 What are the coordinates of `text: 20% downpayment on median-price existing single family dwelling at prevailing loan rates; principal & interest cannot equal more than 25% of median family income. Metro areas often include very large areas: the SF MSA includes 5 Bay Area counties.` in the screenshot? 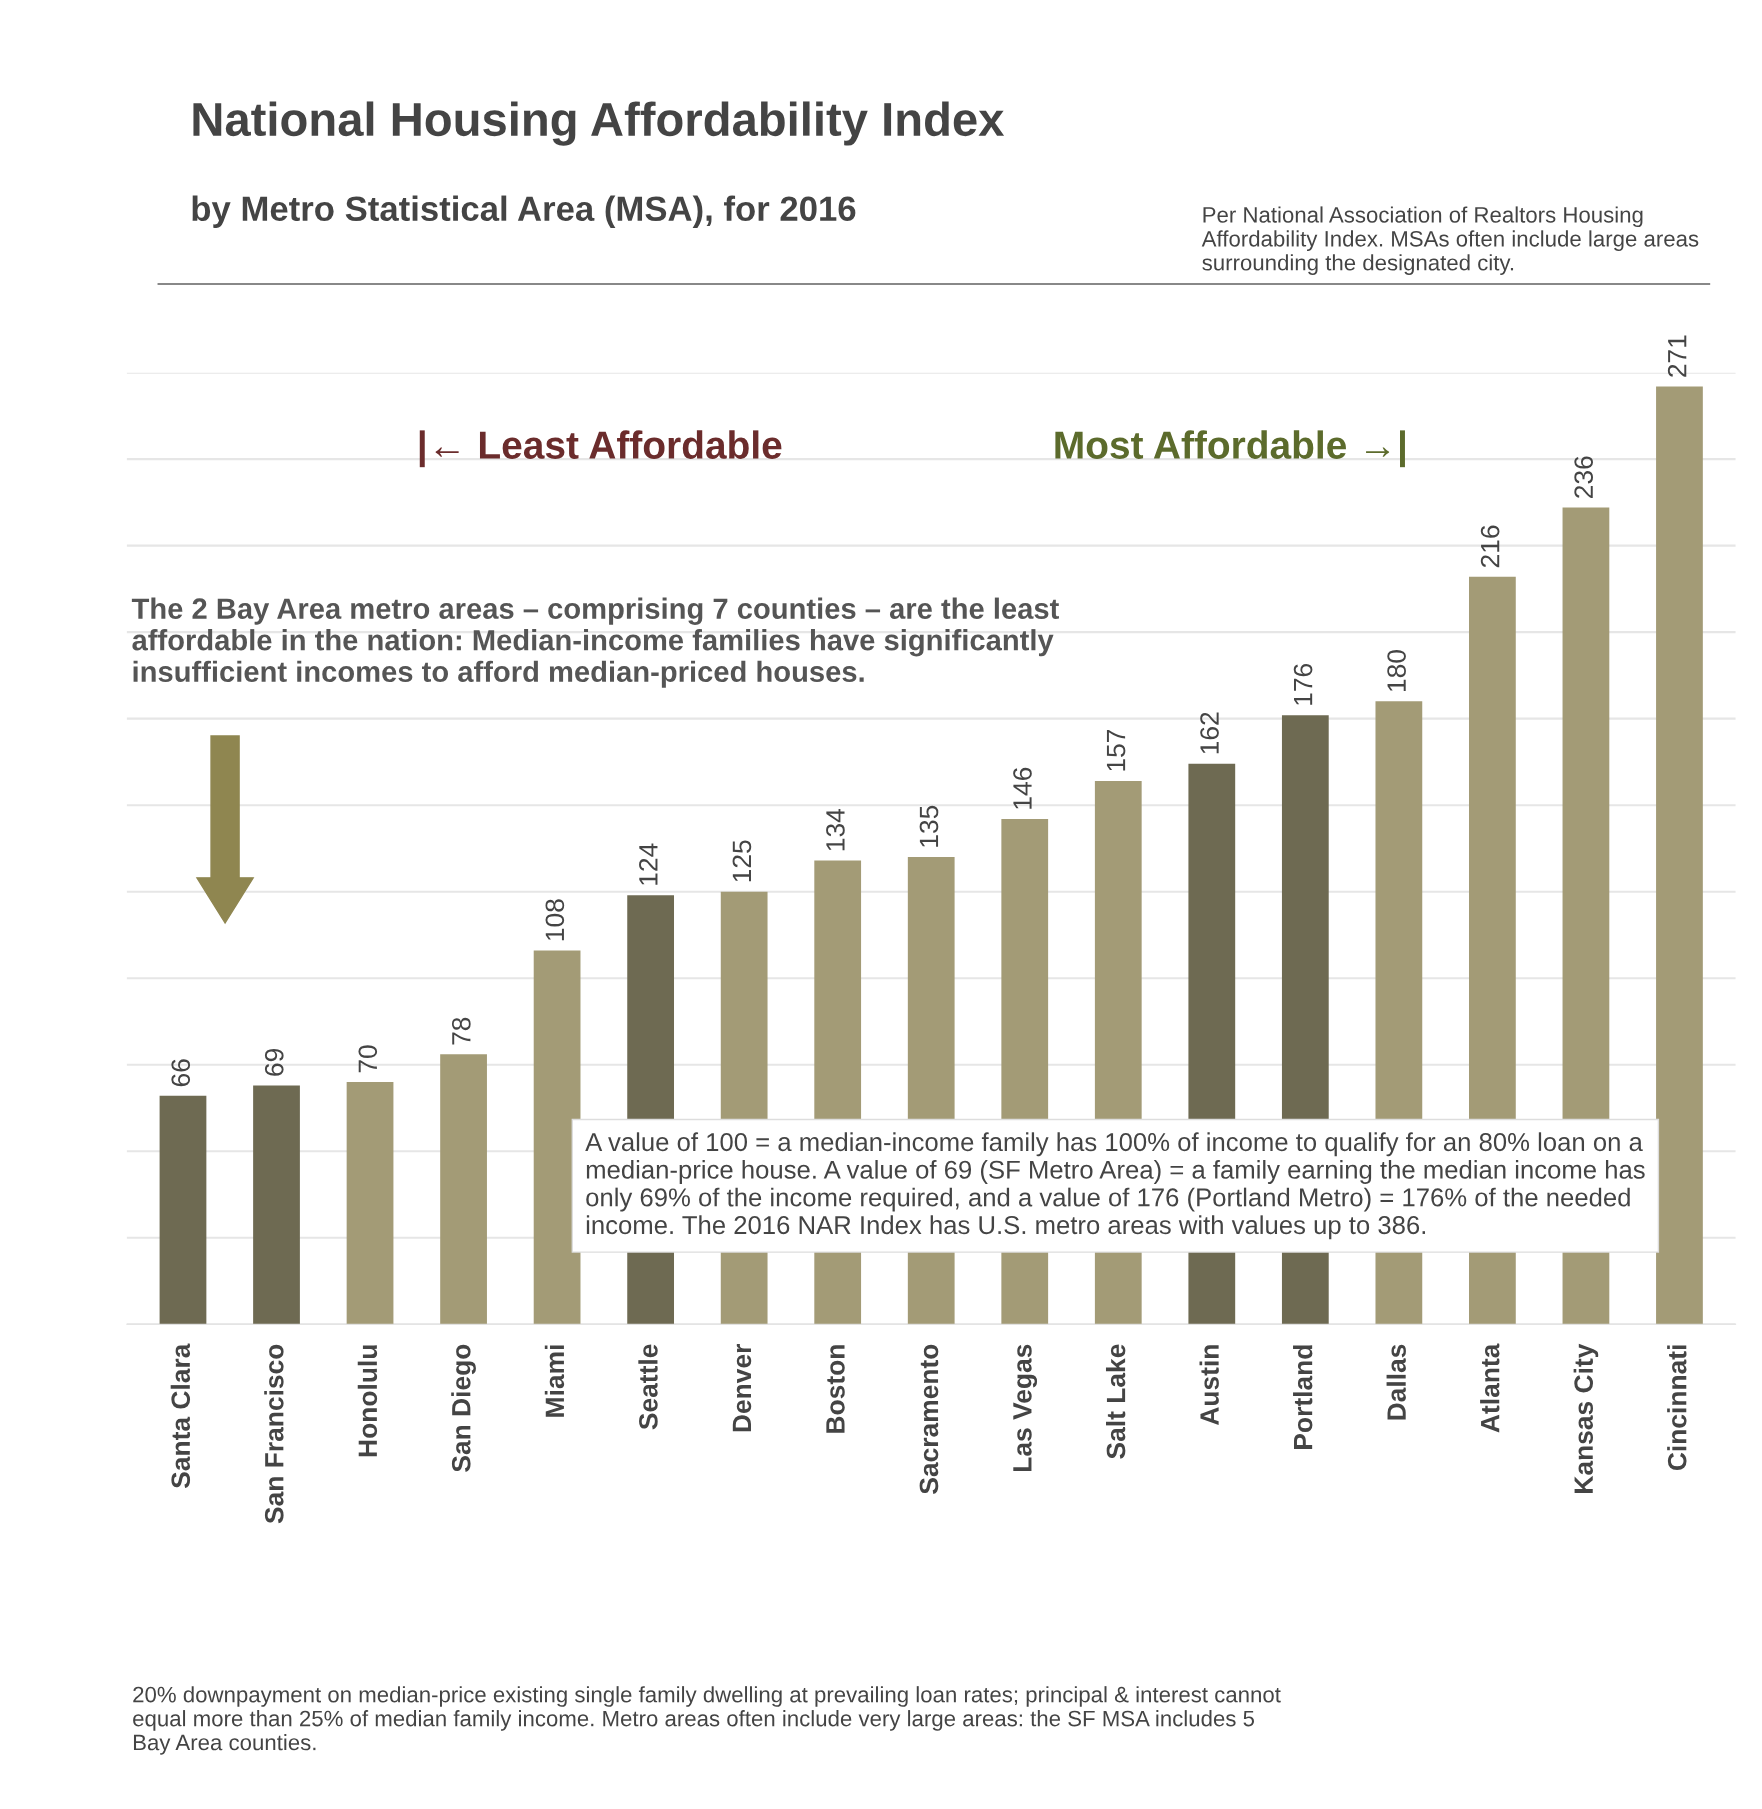 It's located at (707, 1720).